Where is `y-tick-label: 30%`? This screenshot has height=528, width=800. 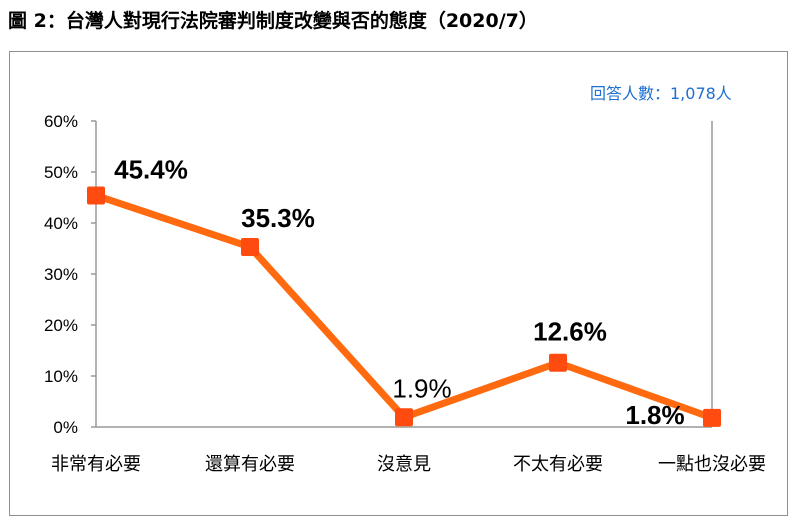
y-tick-label: 30% is located at coordinates (61, 274).